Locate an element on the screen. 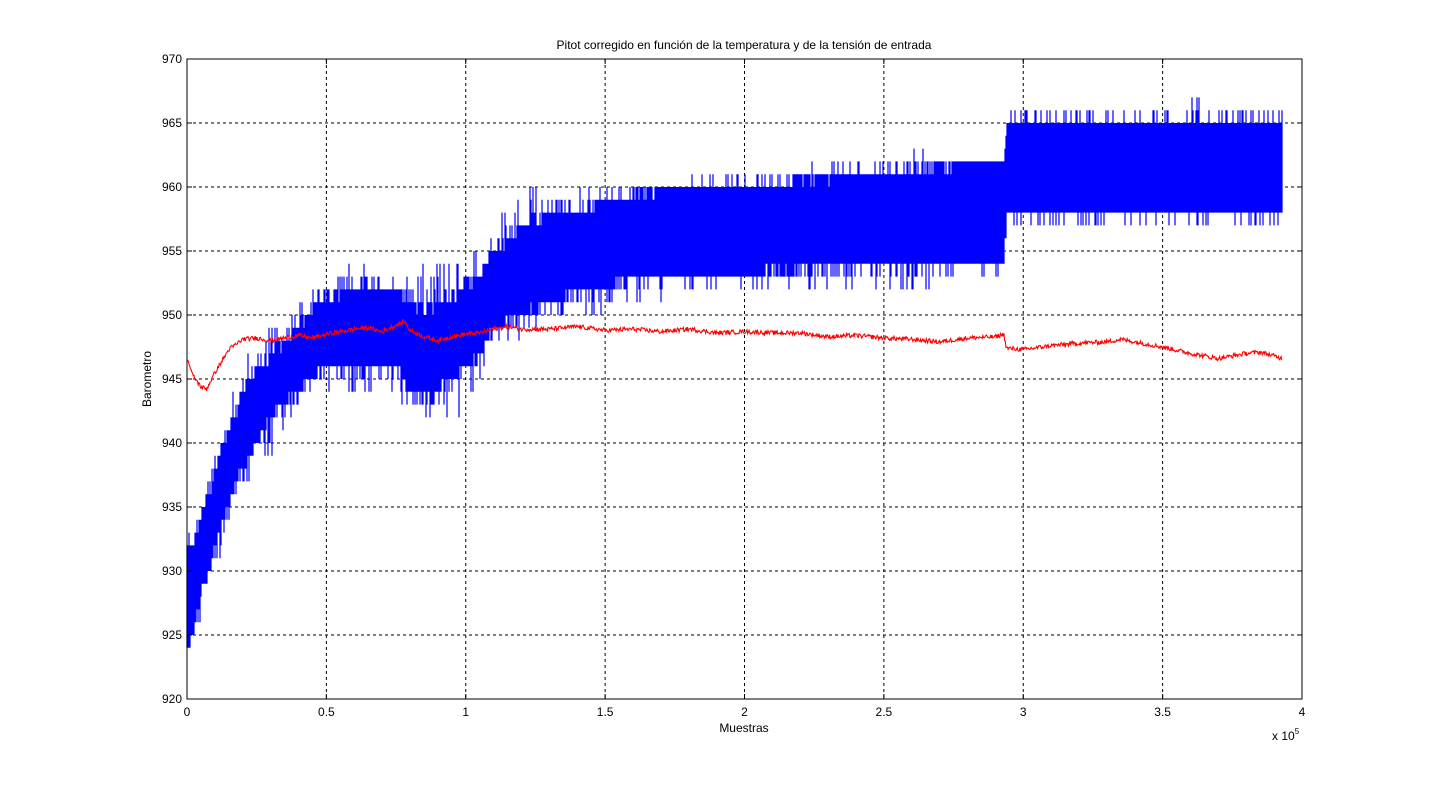 The height and width of the screenshot is (785, 1440). x-tick-label: 0.5 is located at coordinates (326, 712).